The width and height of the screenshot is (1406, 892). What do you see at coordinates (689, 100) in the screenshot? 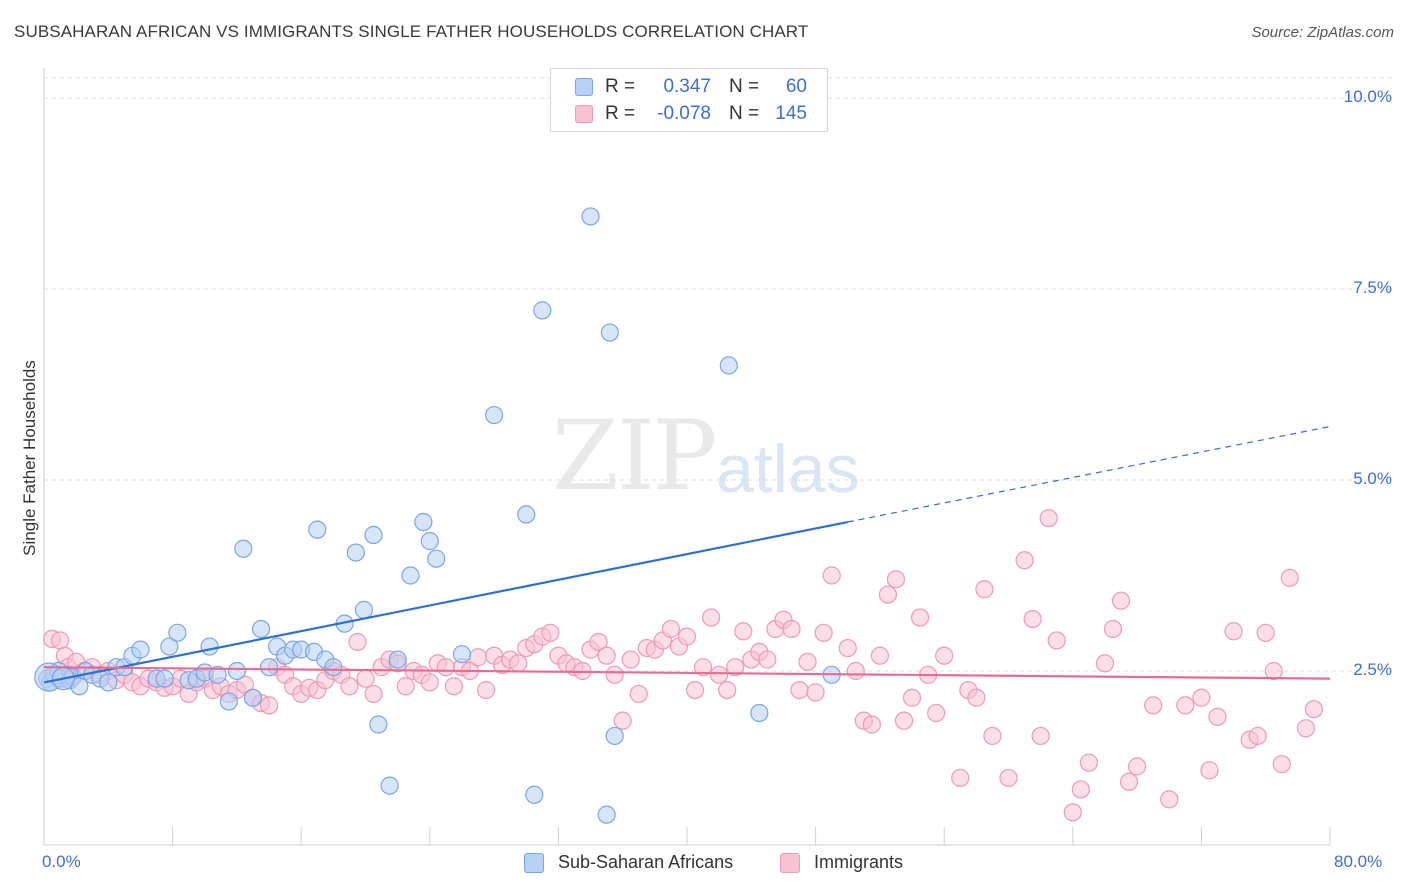
I see `correlation-legend: R = 0.347 N = 60 R = -0.078 N = 145` at bounding box center [689, 100].